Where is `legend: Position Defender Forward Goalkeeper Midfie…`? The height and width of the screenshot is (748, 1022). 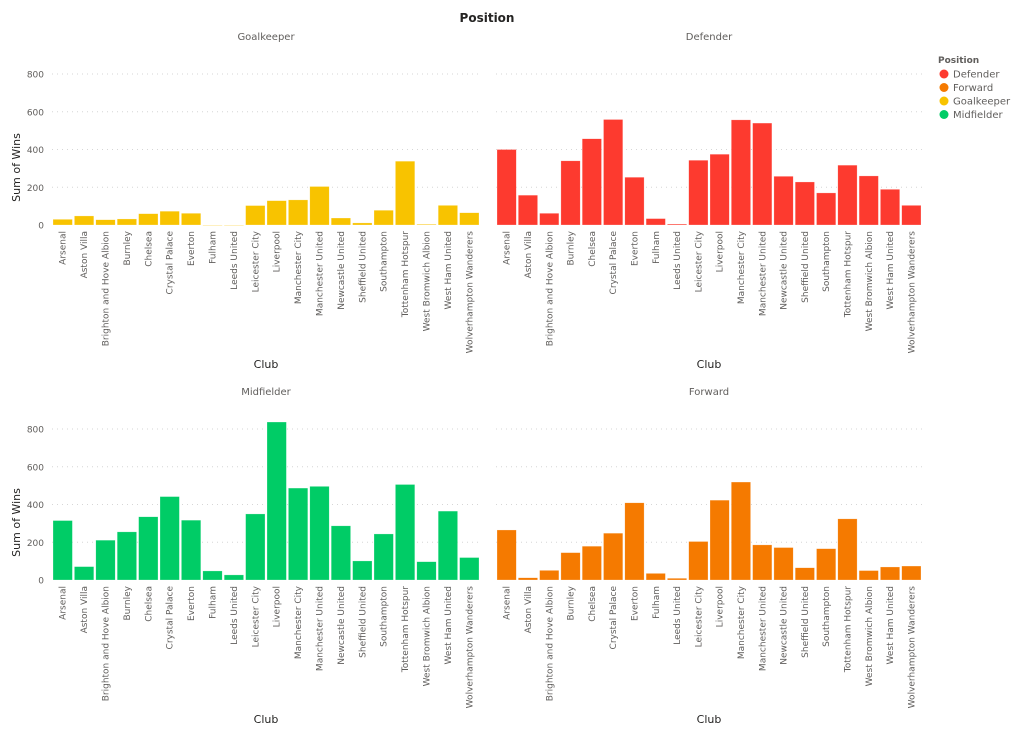 legend: Position Defender Forward Goalkeeper Midfie… is located at coordinates (974, 88).